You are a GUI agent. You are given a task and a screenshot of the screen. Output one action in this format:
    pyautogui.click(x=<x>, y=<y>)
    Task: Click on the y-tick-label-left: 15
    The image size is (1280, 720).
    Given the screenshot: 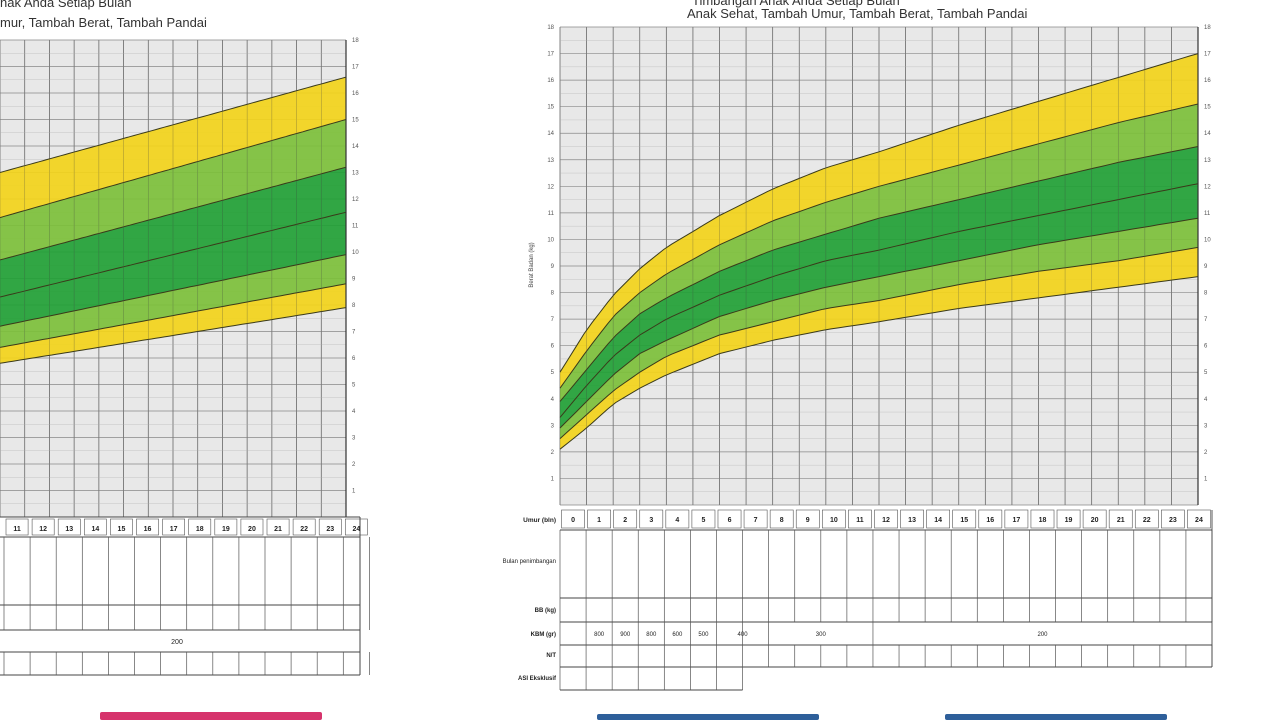 What is the action you would take?
    pyautogui.click(x=550, y=108)
    